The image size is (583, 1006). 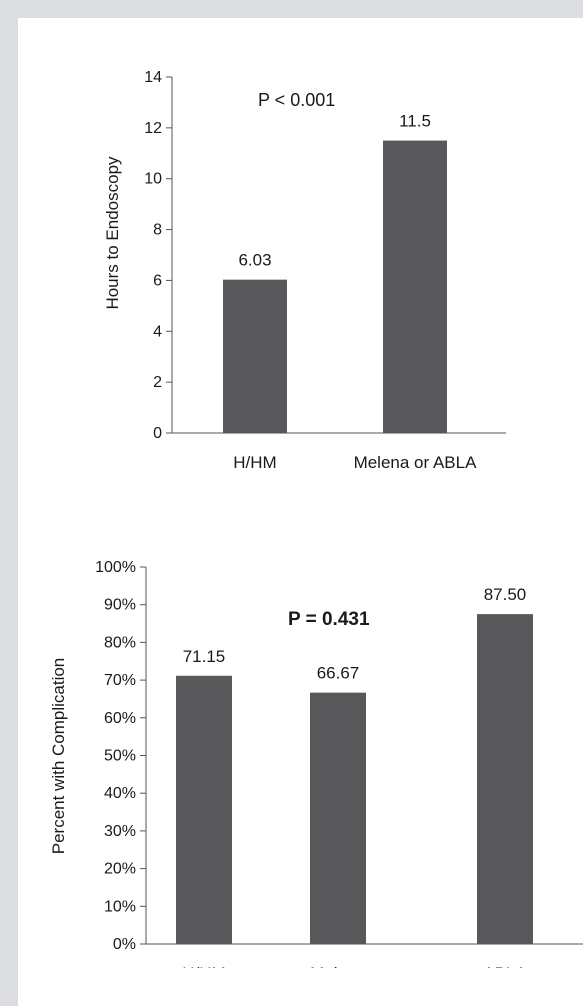 I want to click on y-tick-label: 4, so click(x=157, y=331).